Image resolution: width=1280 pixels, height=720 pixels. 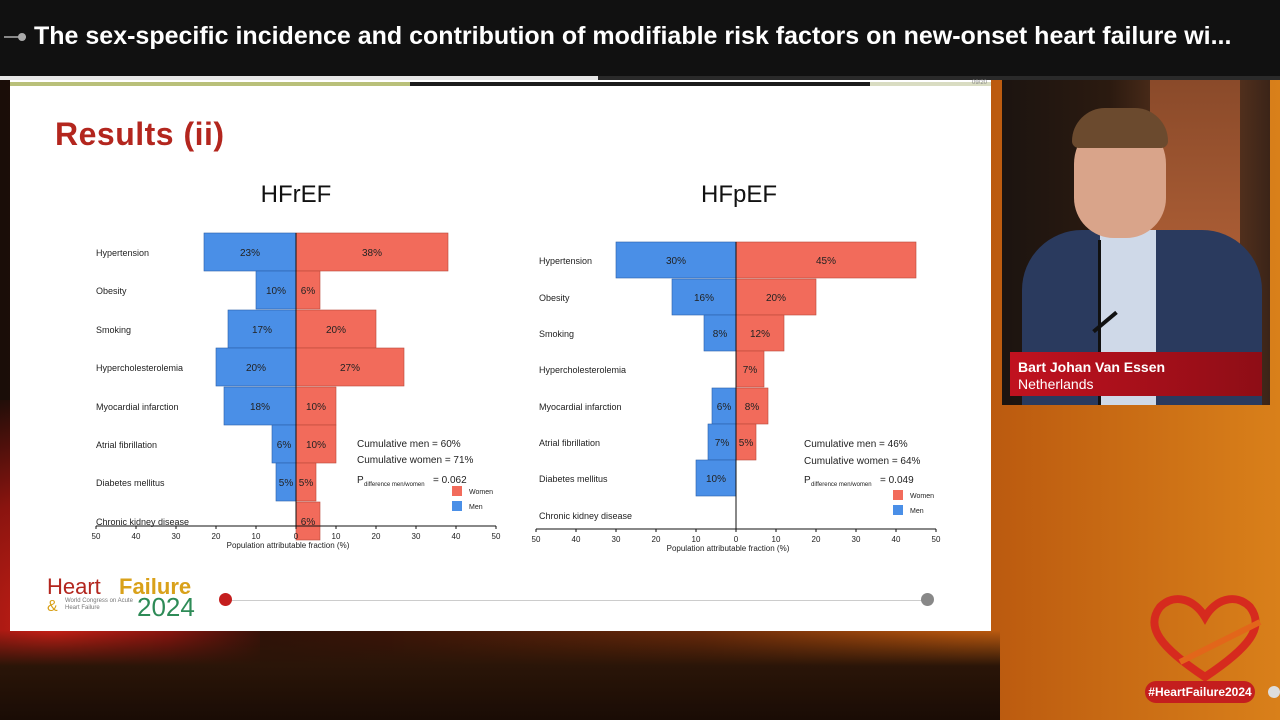 I want to click on background-skyline, so click(x=500, y=675).